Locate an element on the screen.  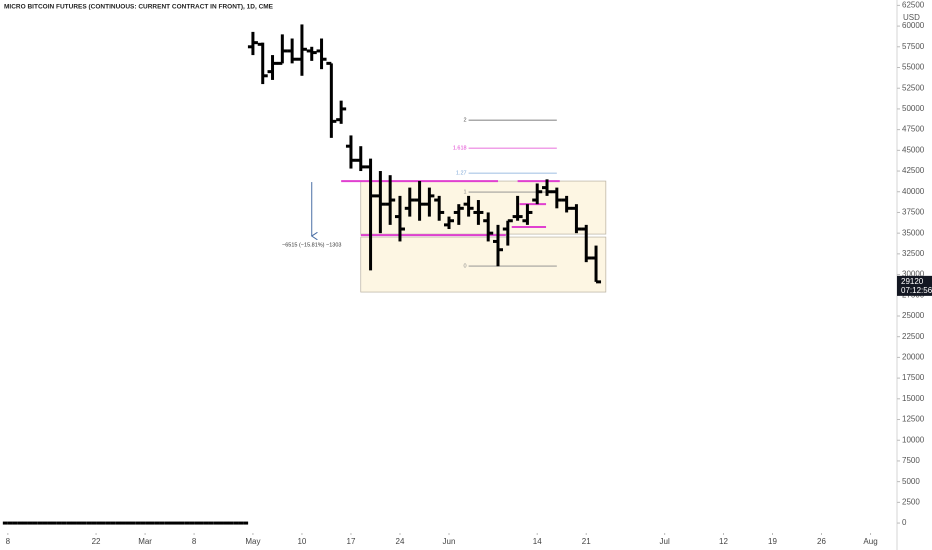
y-tick-label: 25000 is located at coordinates (913, 315).